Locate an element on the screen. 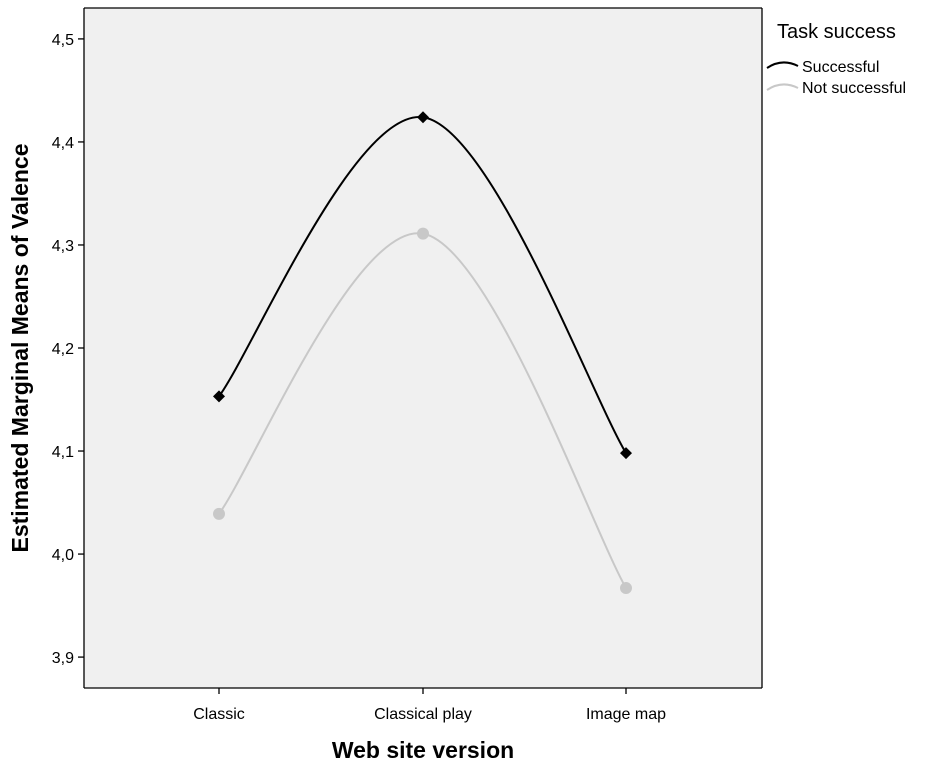 This screenshot has width=928, height=762. x-tick-label: Image map is located at coordinates (626, 714).